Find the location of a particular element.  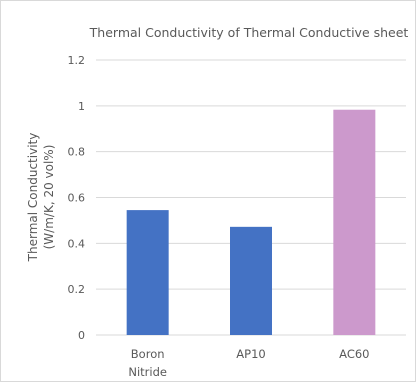

y-tick-label: 1 is located at coordinates (81, 106).